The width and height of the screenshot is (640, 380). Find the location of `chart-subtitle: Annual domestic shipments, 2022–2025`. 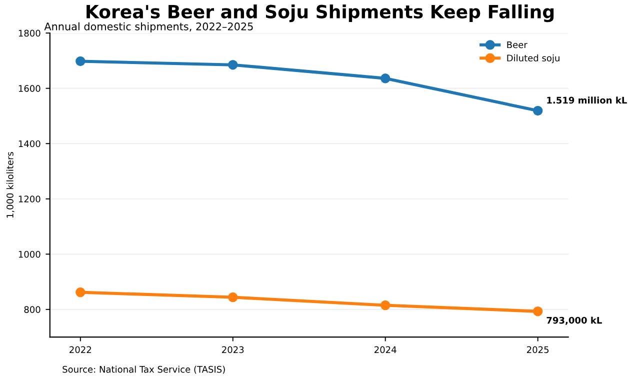

chart-subtitle: Annual domestic shipments, 2022–2025 is located at coordinates (148, 27).